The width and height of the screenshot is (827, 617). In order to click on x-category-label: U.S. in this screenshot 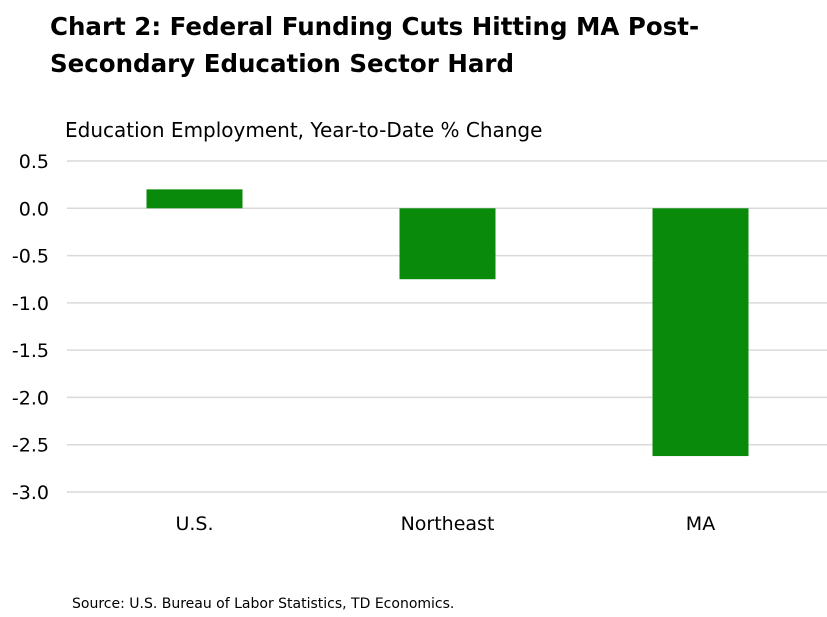, I will do `click(194, 524)`.